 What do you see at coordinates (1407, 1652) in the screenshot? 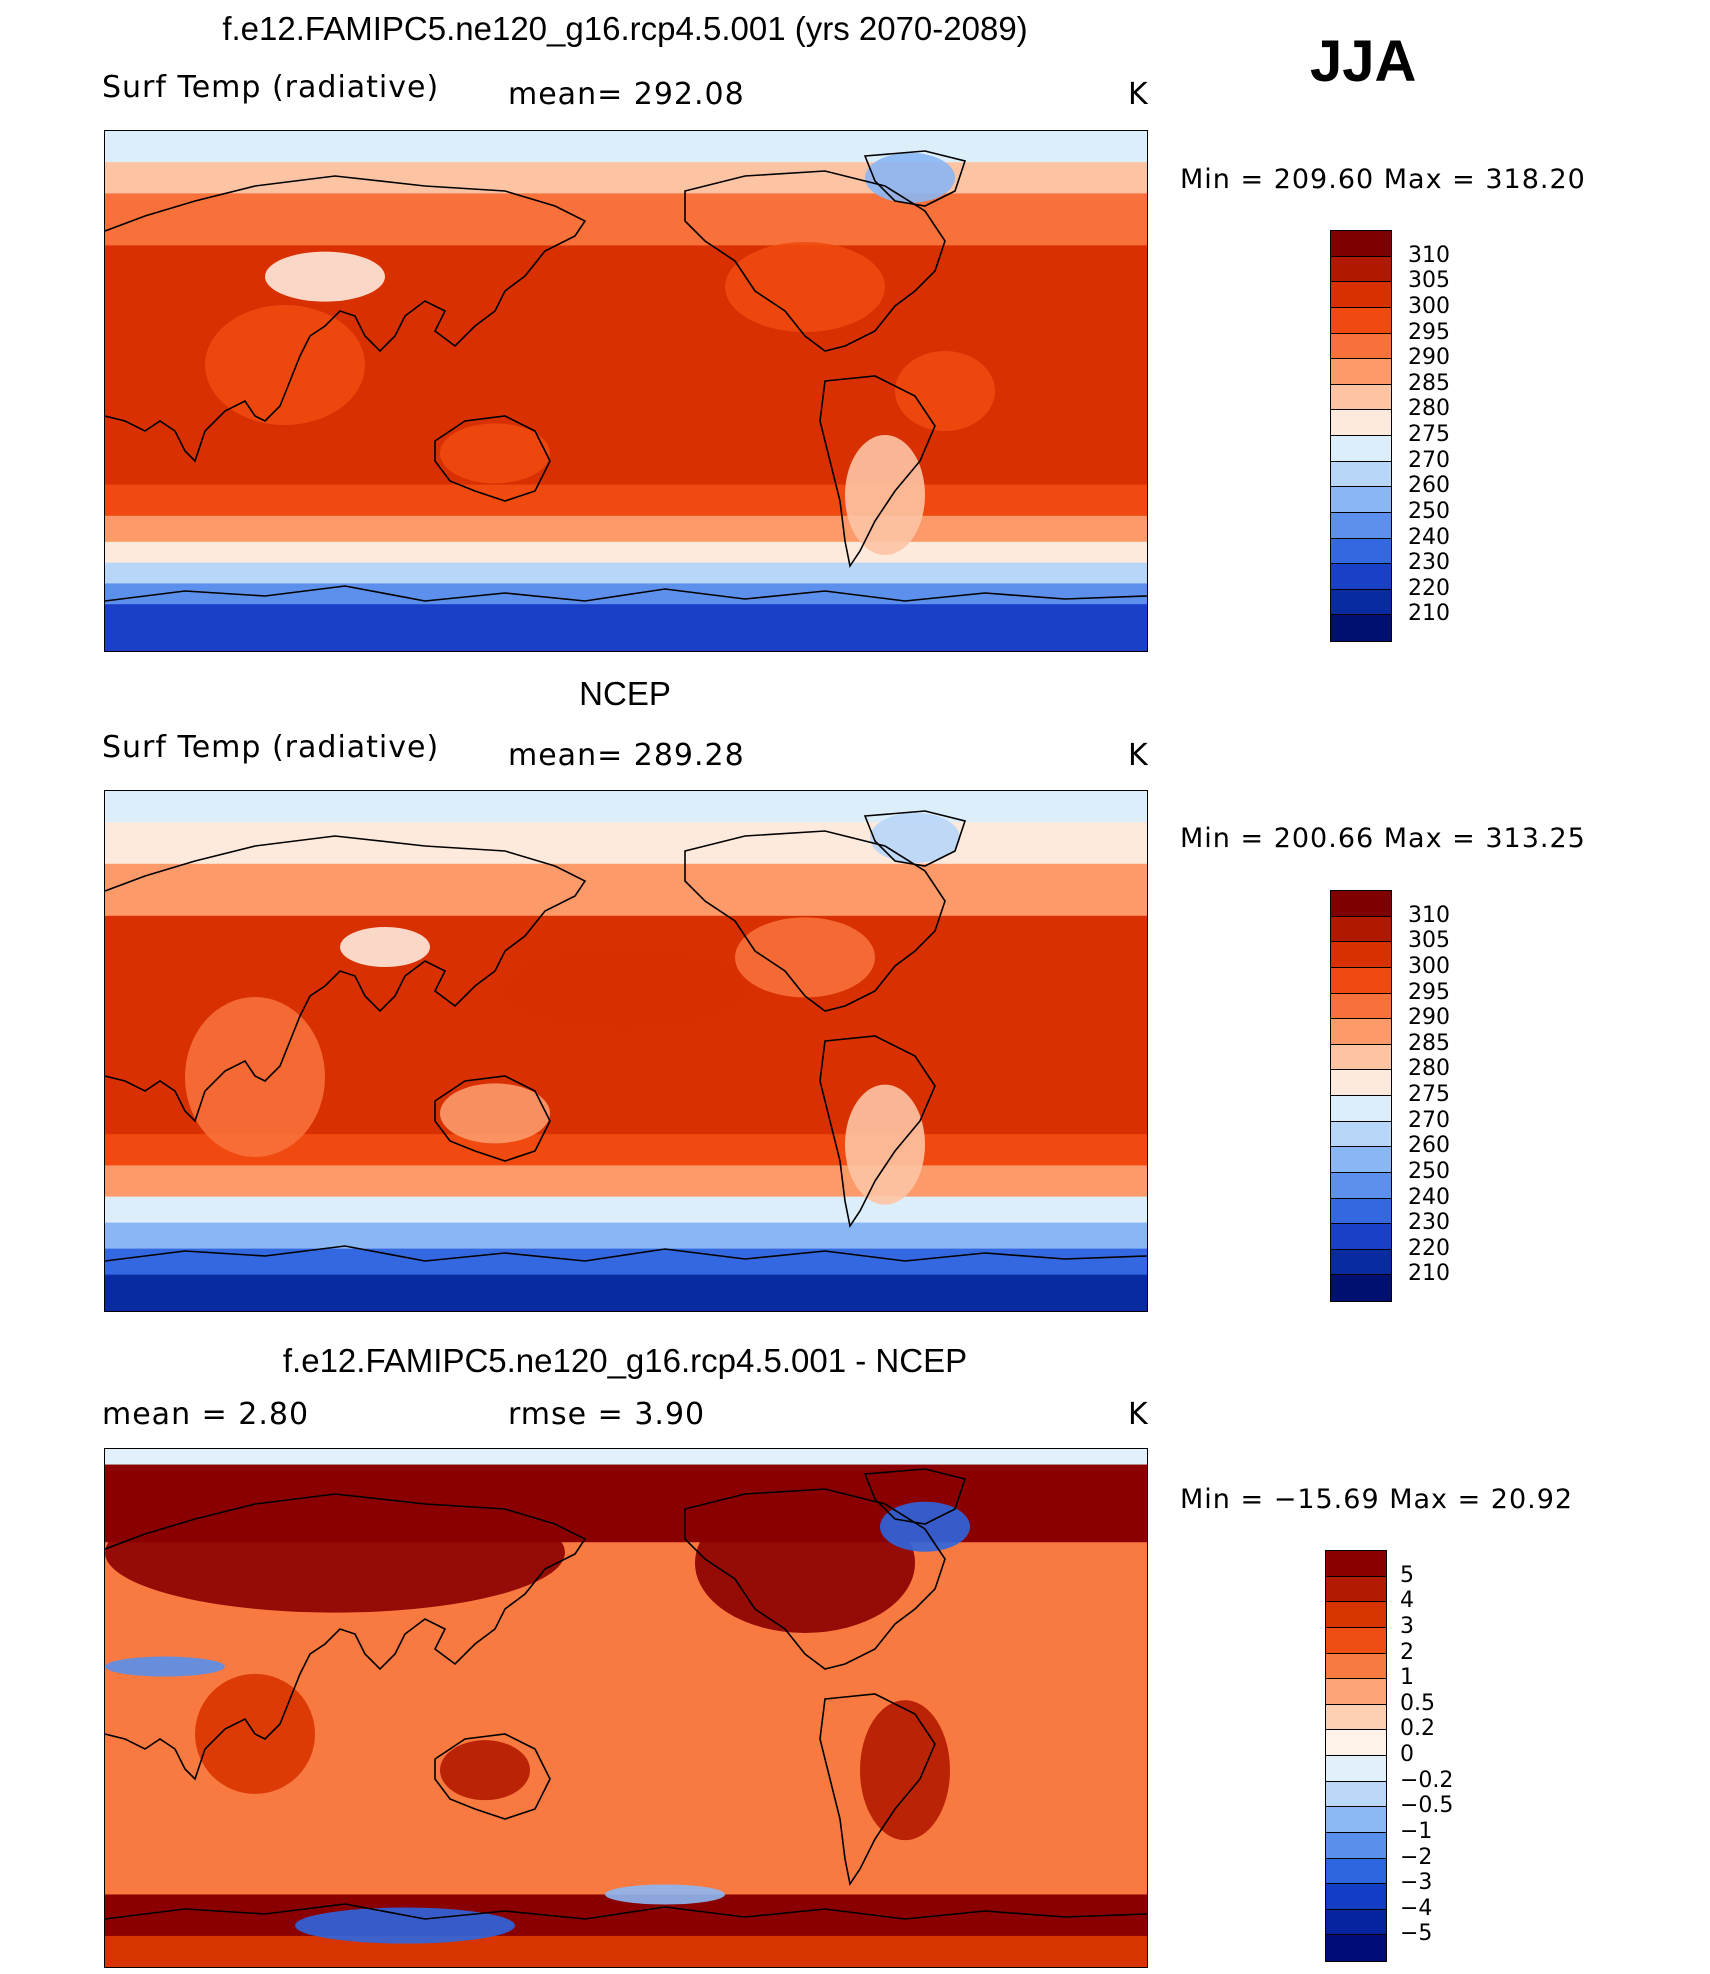
I see `colorbar-tick-label: 2` at bounding box center [1407, 1652].